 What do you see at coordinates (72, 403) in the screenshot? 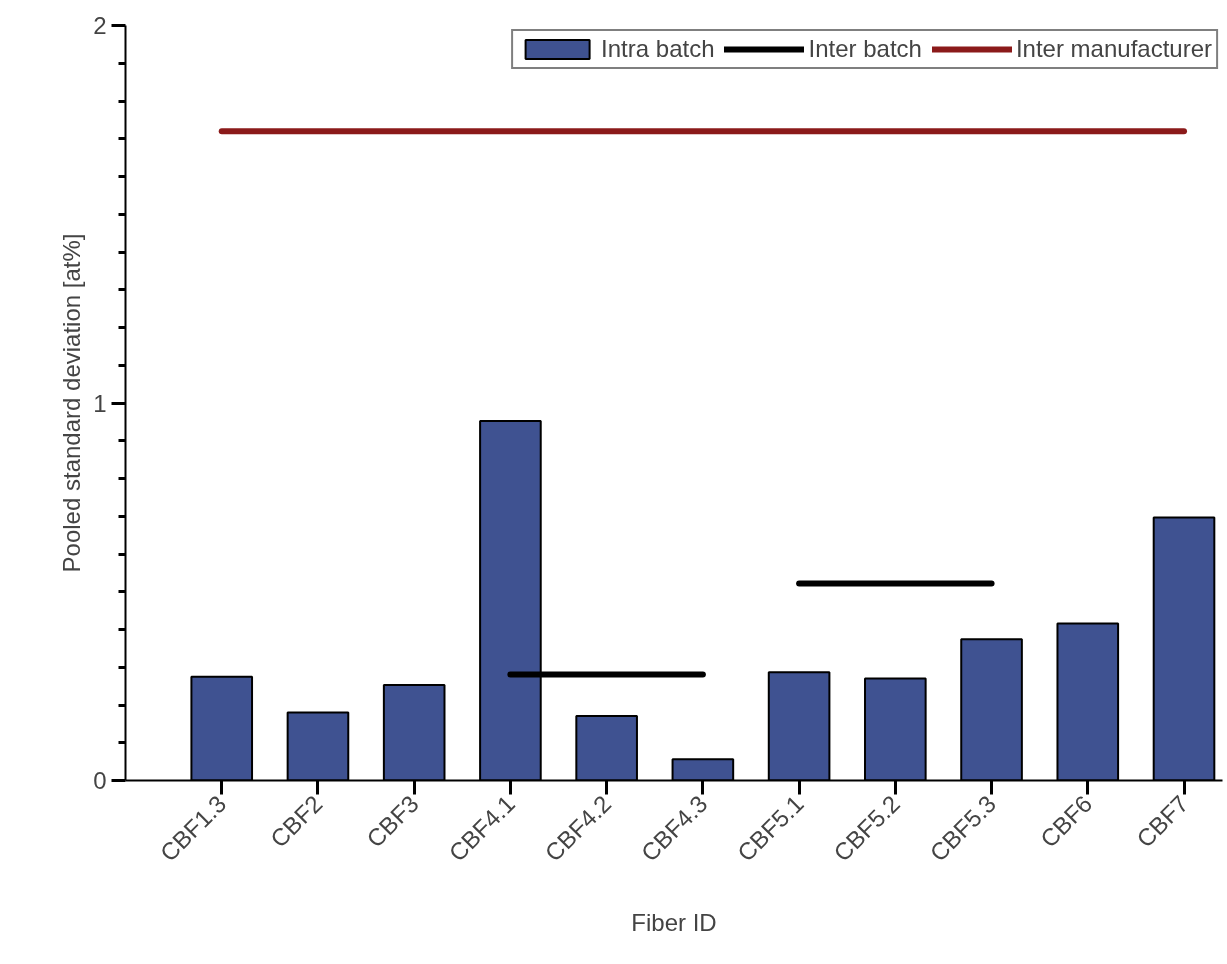
I see `y-axis-title: Pooled standard deviation [at%]` at bounding box center [72, 403].